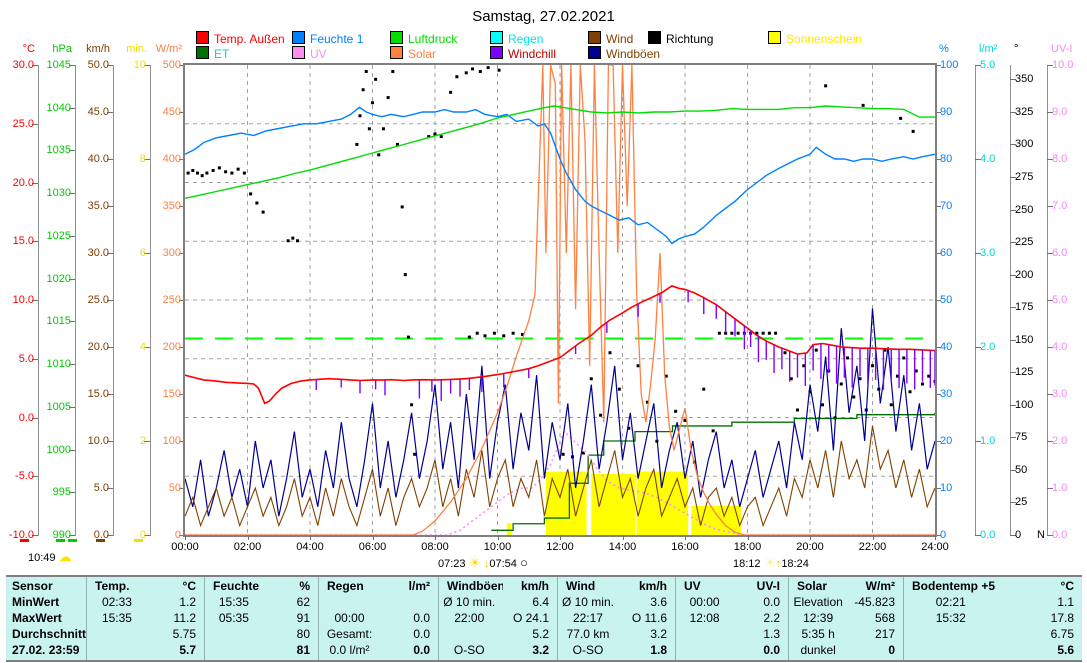  I want to click on series-uv, so click(560, 483).